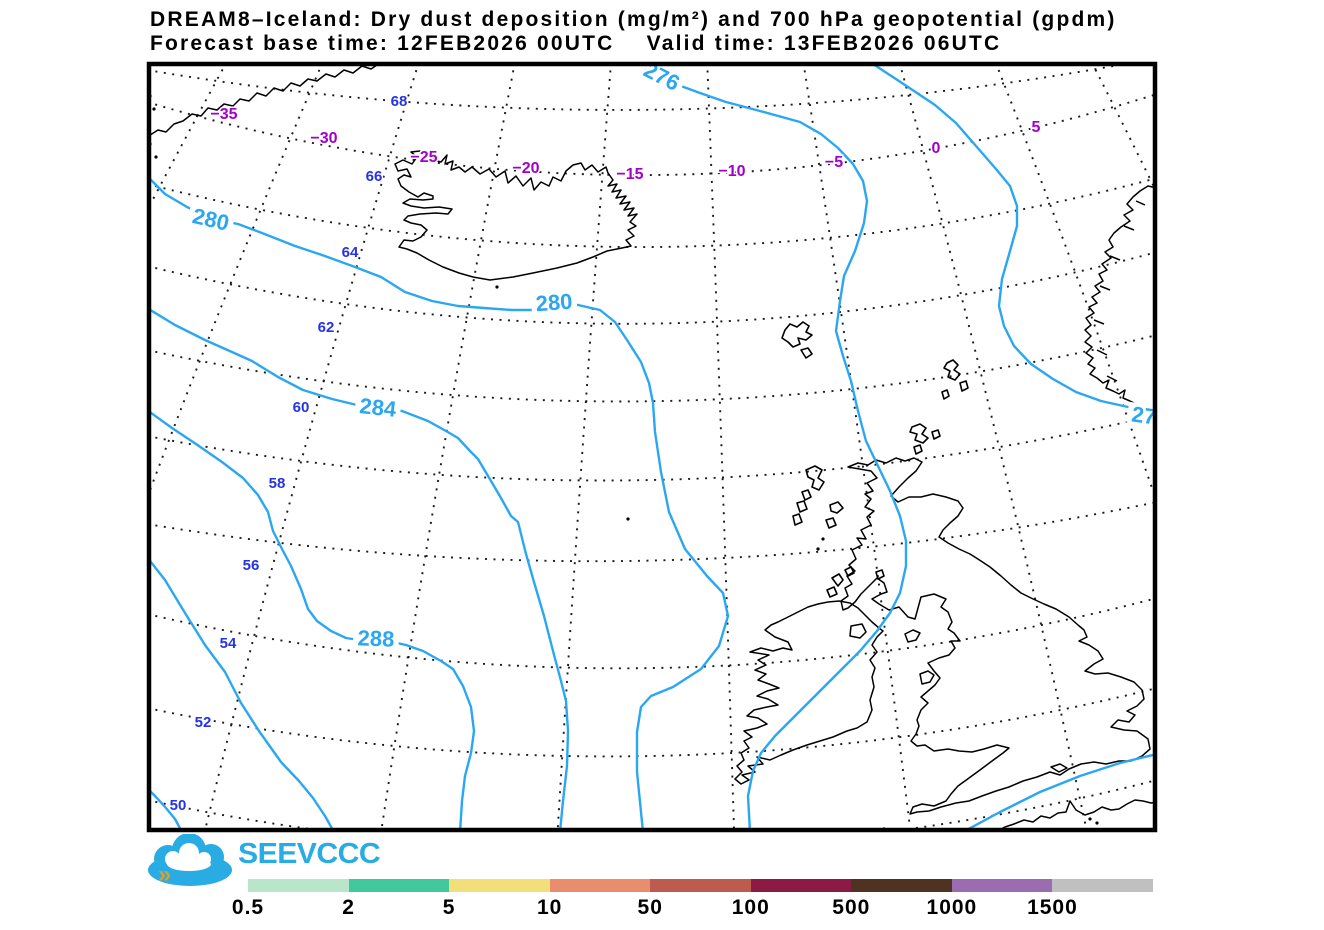 This screenshot has width=1324, height=930. What do you see at coordinates (423, 157) in the screenshot?
I see `longitude-label: −25` at bounding box center [423, 157].